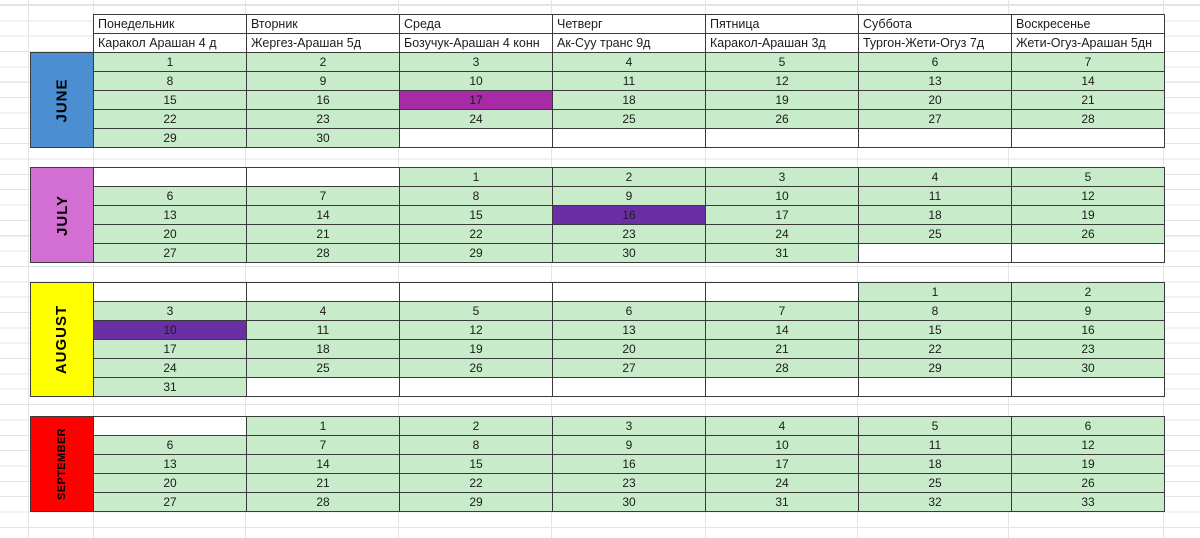  What do you see at coordinates (170, 24) in the screenshot?
I see `day-header-cell: Понедельник` at bounding box center [170, 24].